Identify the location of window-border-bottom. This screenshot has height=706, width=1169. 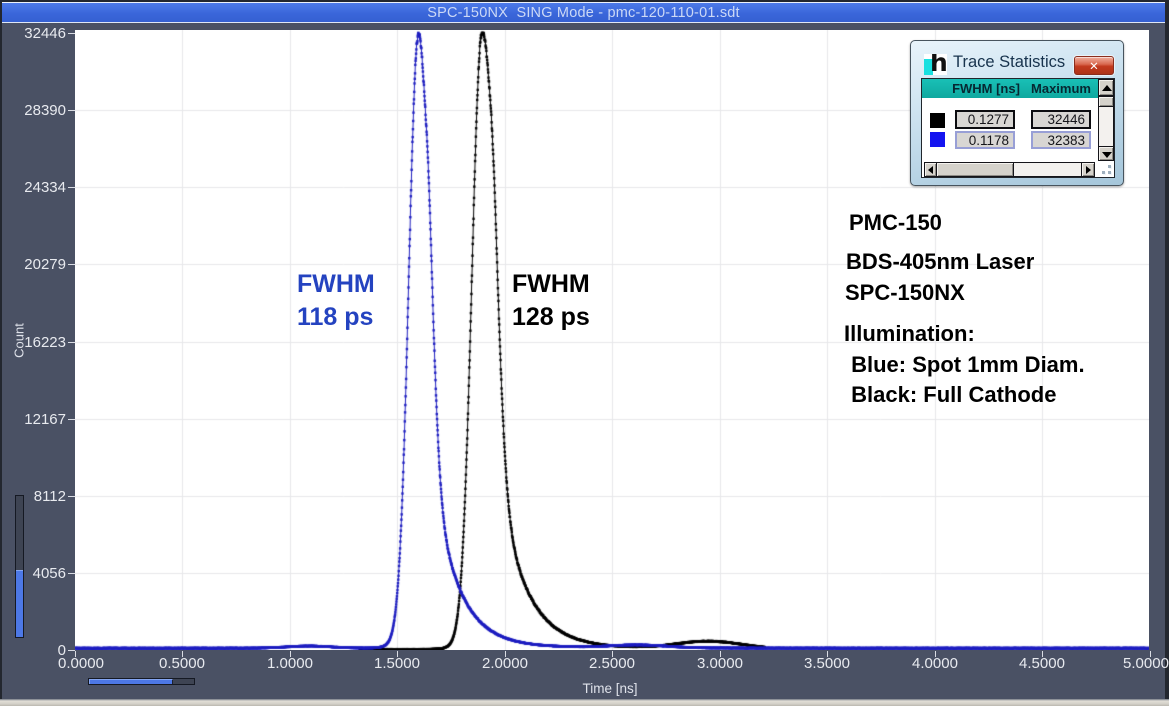
(584, 702).